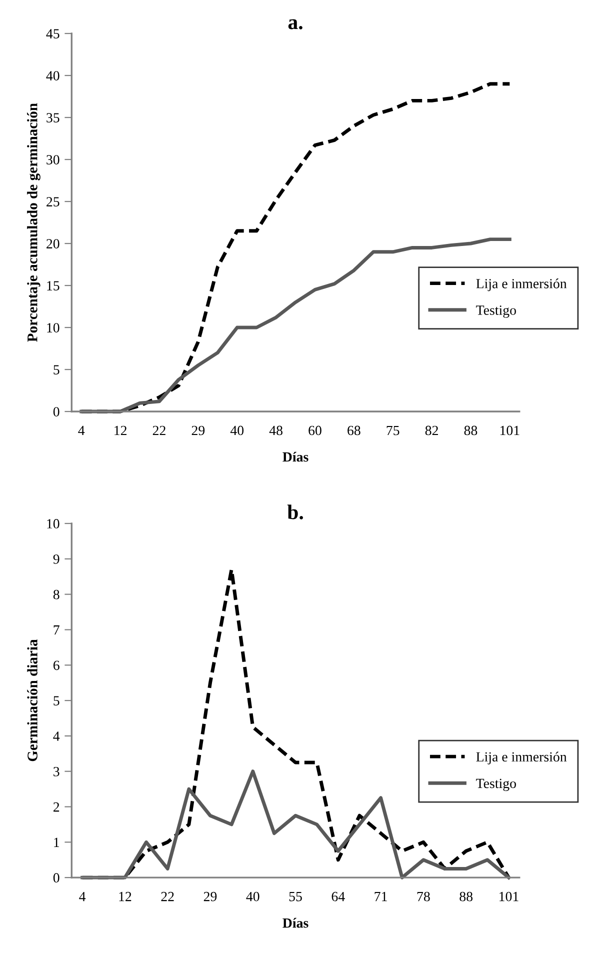 Image resolution: width=597 pixels, height=957 pixels. Describe the element at coordinates (53, 75) in the screenshot. I see `y-tick-label: 40` at that location.